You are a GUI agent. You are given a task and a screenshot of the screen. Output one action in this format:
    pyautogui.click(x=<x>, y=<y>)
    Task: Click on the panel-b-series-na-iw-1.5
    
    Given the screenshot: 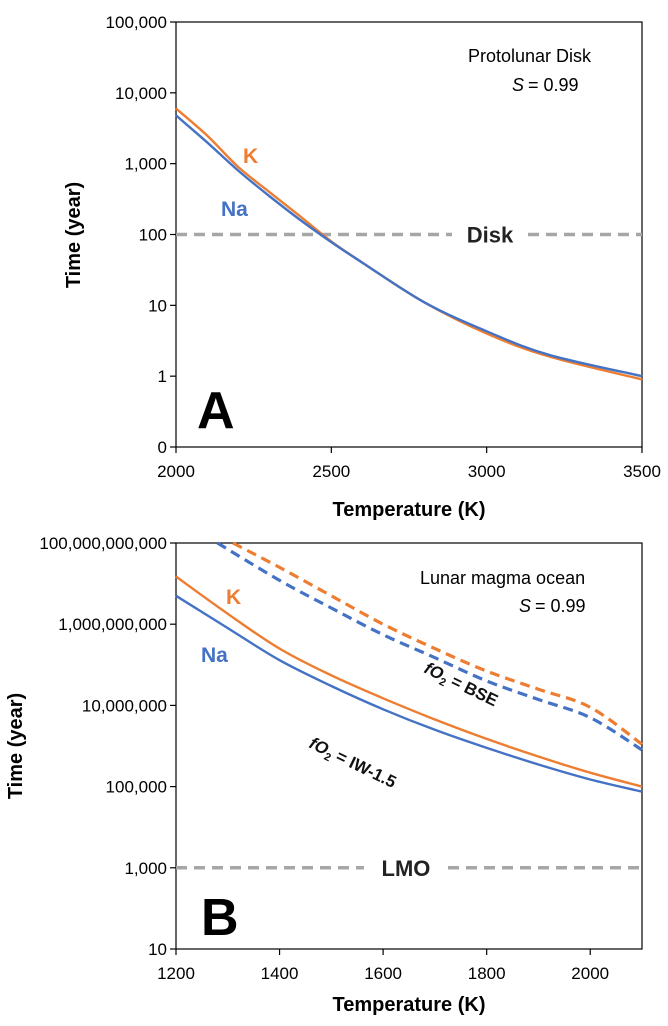 What is the action you would take?
    pyautogui.click(x=409, y=693)
    